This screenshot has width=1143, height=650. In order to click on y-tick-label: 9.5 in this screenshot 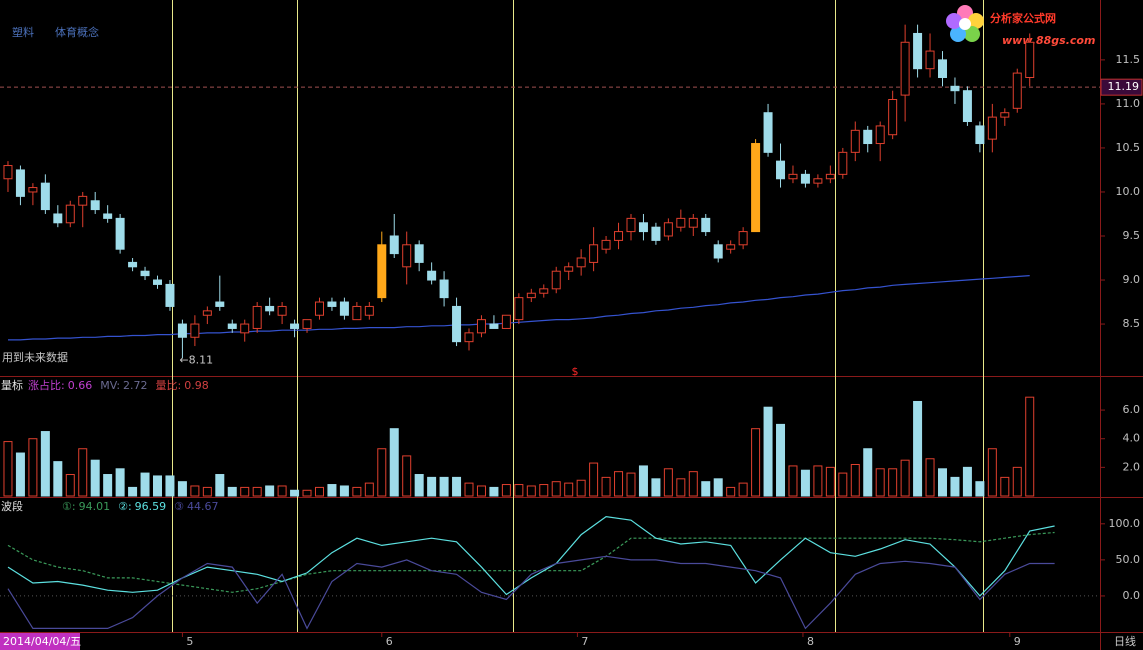, I will do `click(1132, 235)`.